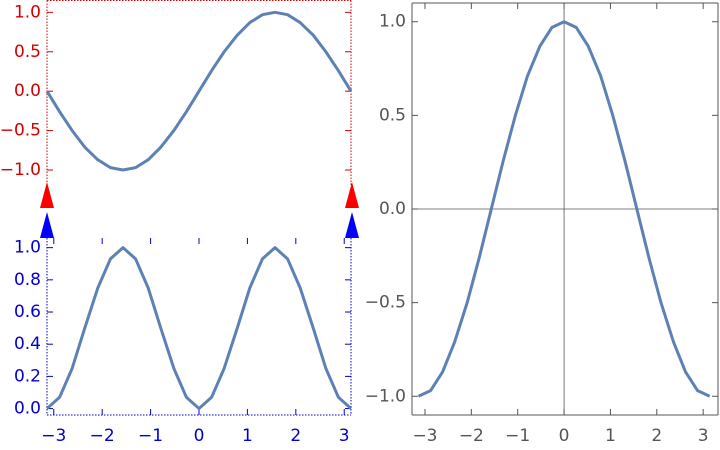  I want to click on y-tick-label: 0.2, so click(27, 376).